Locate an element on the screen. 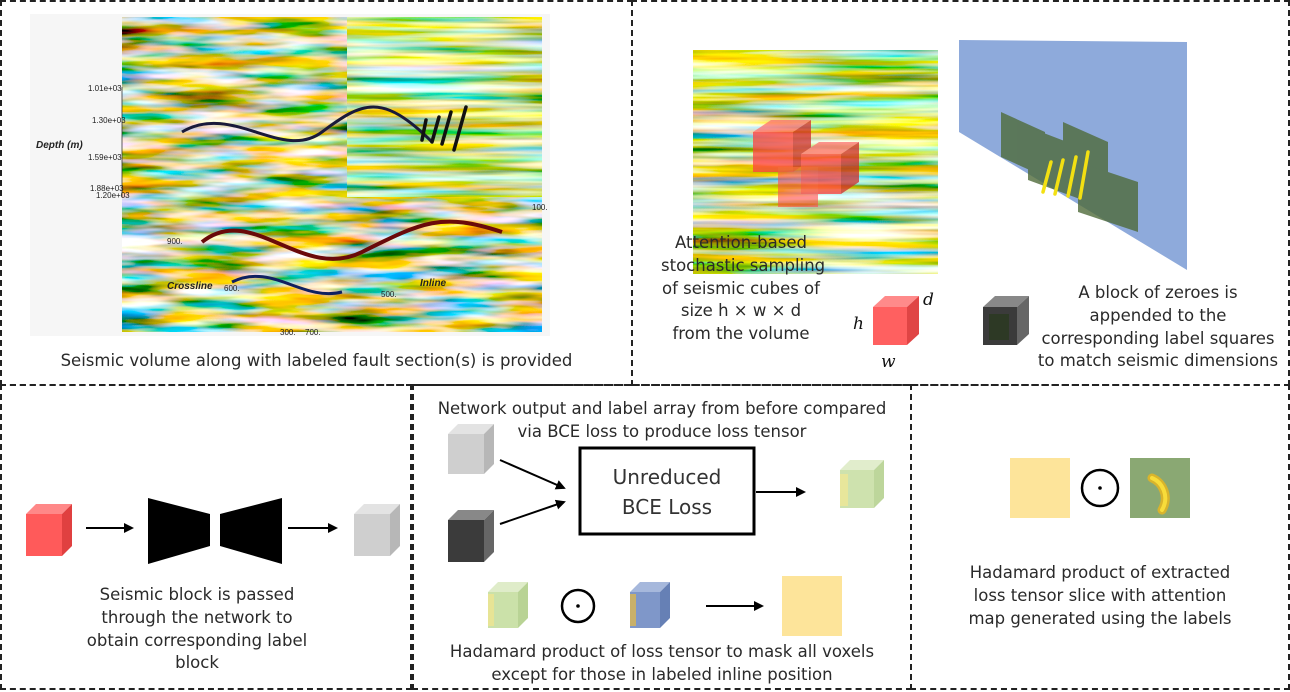 This screenshot has width=1290, height=692. zero-block-caption-line2: appended to the is located at coordinates (1158, 315).